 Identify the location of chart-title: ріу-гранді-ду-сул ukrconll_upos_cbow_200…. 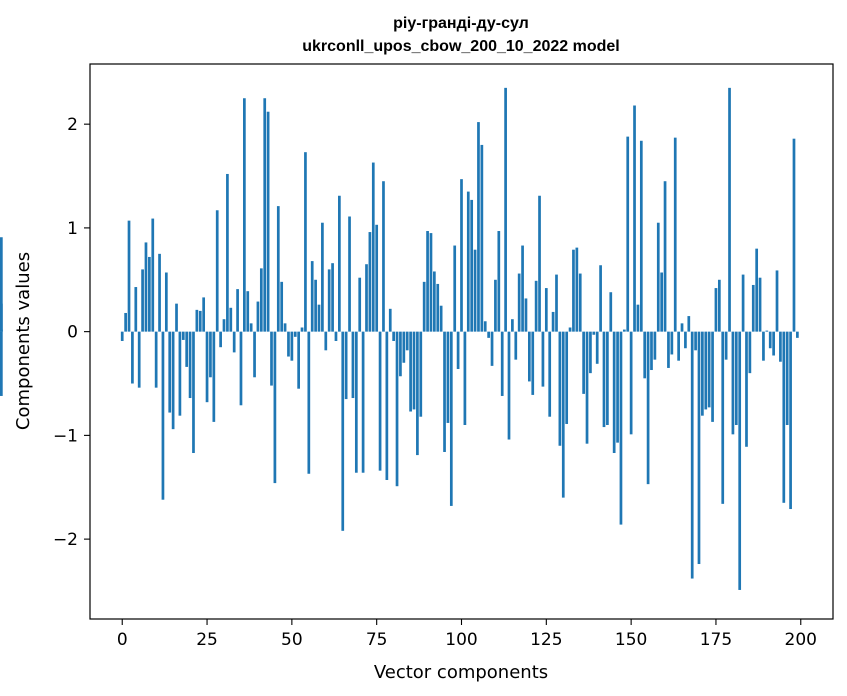
(460, 35).